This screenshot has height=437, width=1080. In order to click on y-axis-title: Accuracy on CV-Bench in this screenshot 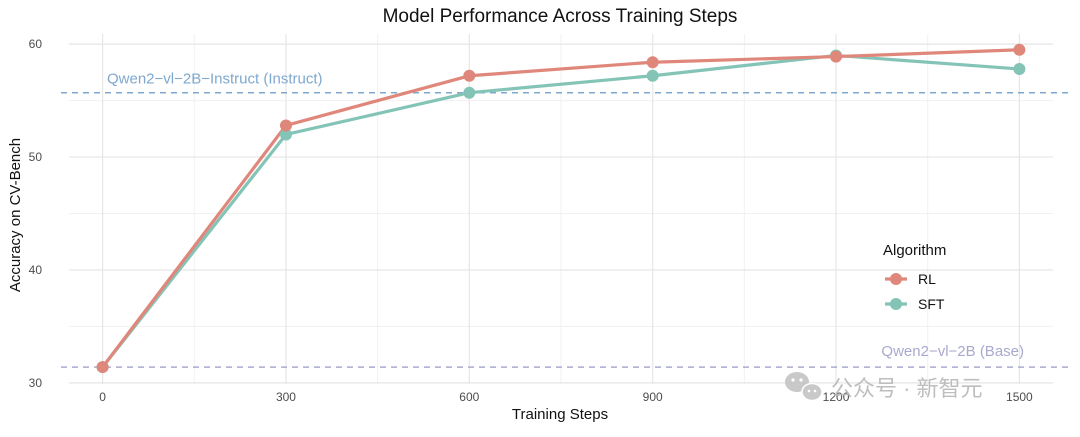, I will do `click(15, 215)`.